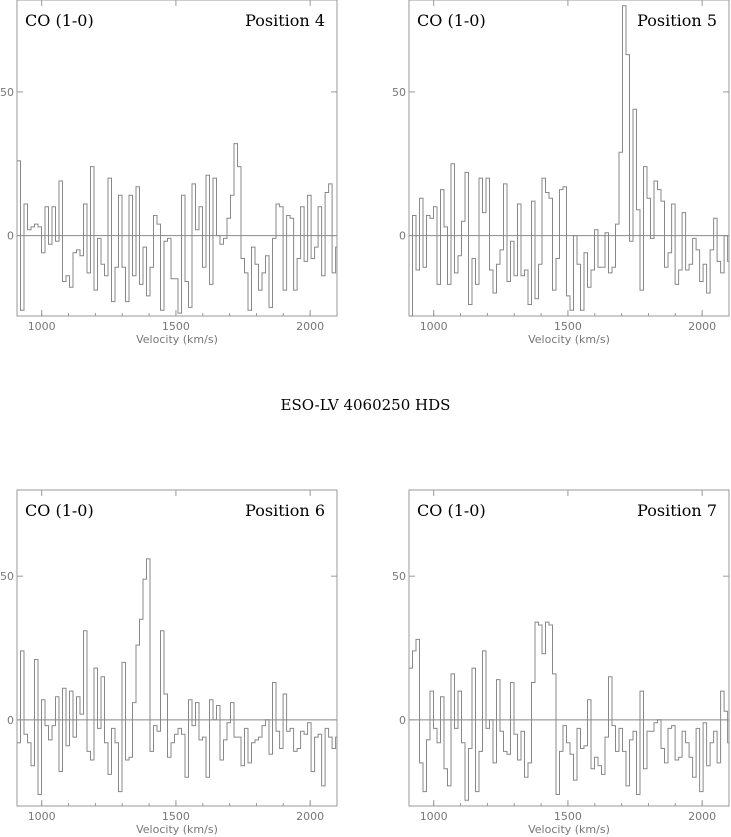  Describe the element at coordinates (365, 405) in the screenshot. I see `figure-title: ESO-LV 4060250 HDS` at that location.